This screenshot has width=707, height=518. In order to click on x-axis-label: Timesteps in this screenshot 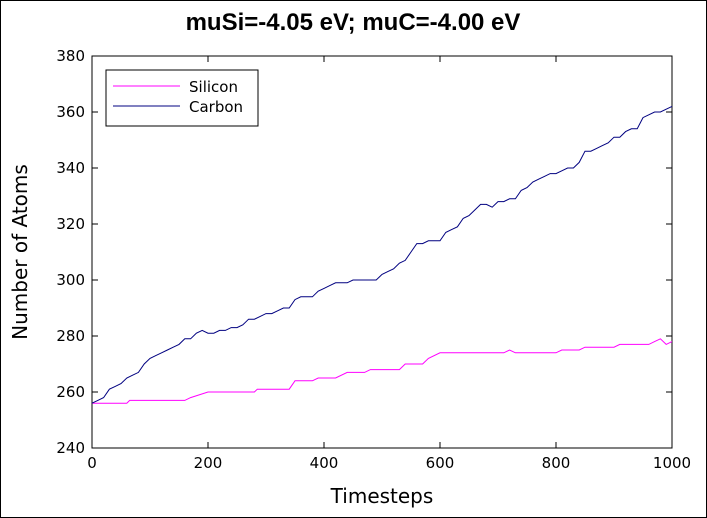, I will do `click(382, 496)`.